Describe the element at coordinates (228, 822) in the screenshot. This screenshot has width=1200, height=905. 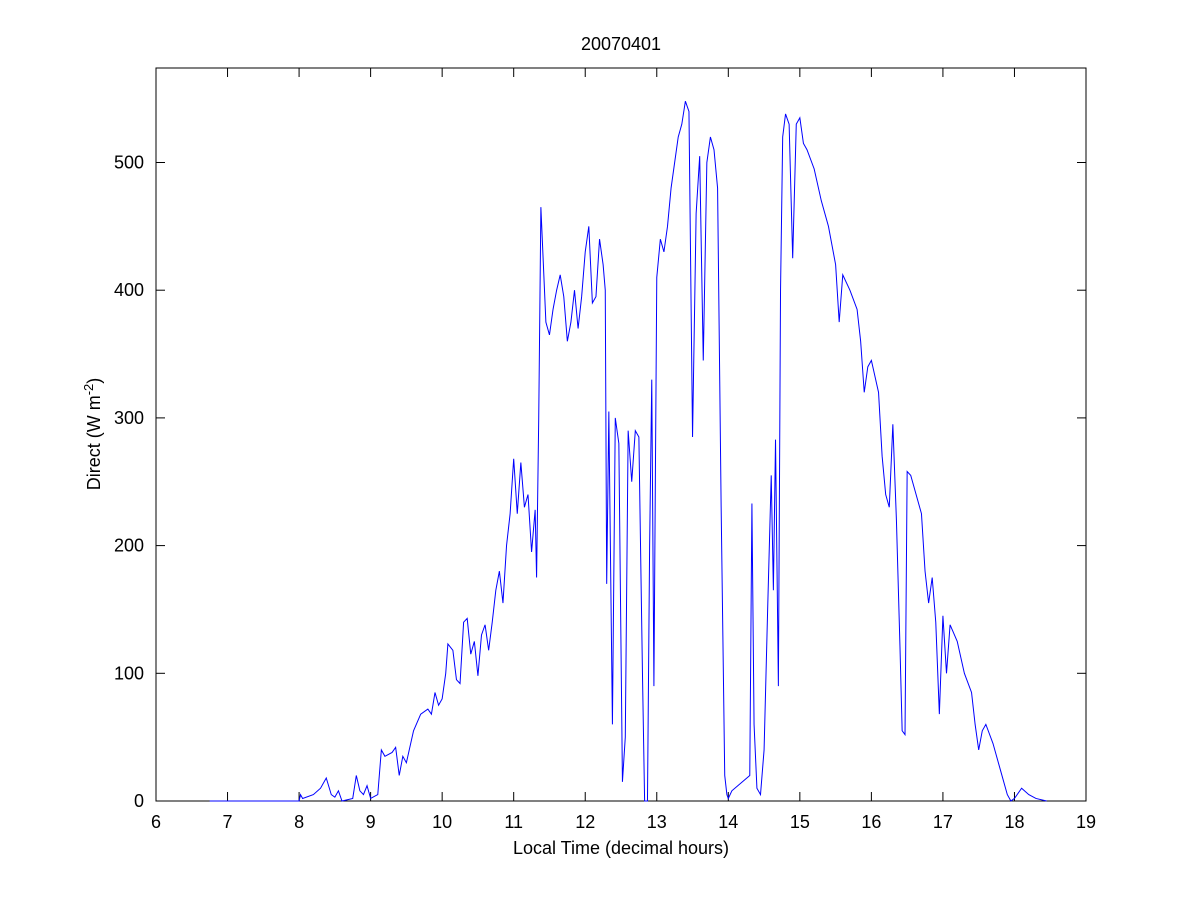
I see `x-tick-label: 7` at that location.